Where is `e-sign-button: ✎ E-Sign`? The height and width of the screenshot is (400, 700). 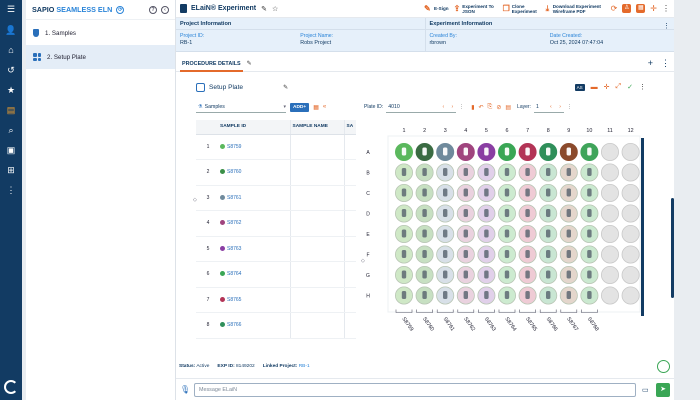 e-sign-button: ✎ E-Sign is located at coordinates (436, 8).